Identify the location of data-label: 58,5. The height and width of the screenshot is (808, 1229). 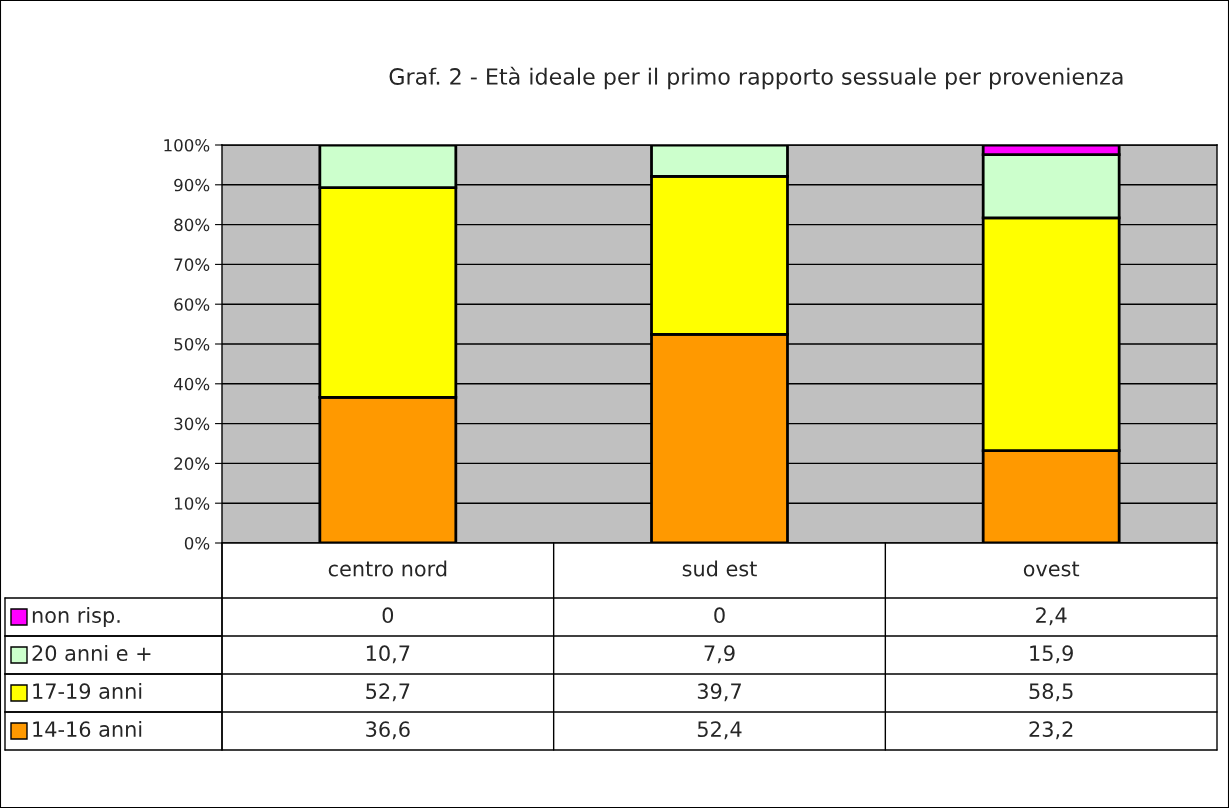
(1051, 692).